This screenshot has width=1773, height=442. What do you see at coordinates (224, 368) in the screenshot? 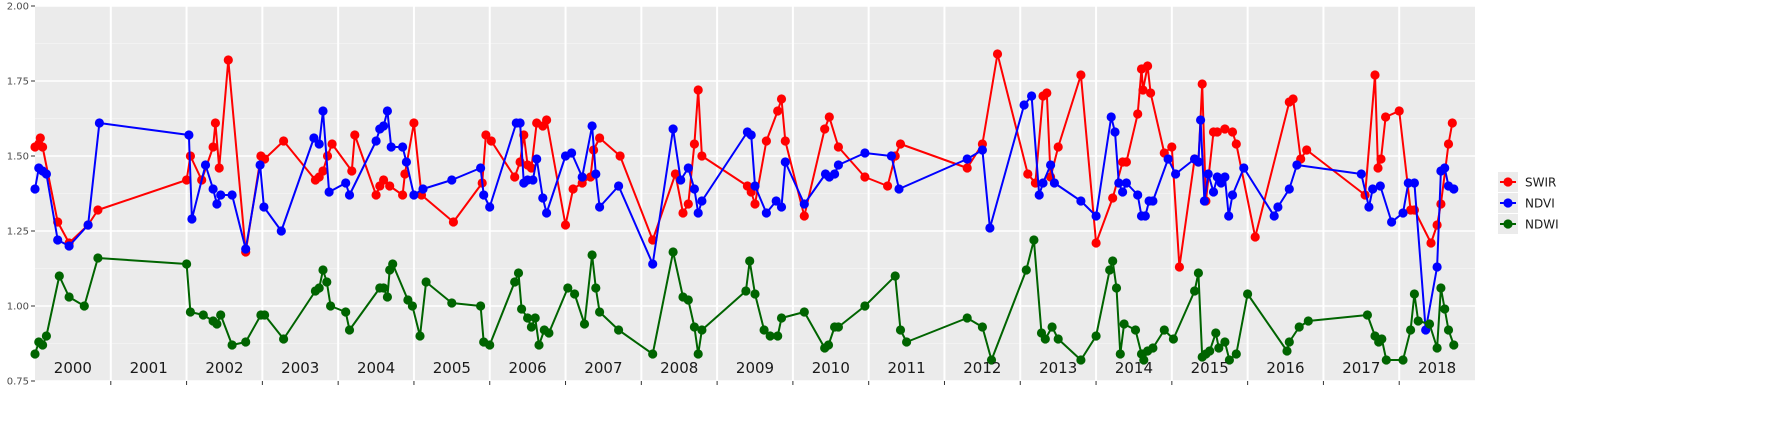
I see `year-label: 2002` at bounding box center [224, 368].